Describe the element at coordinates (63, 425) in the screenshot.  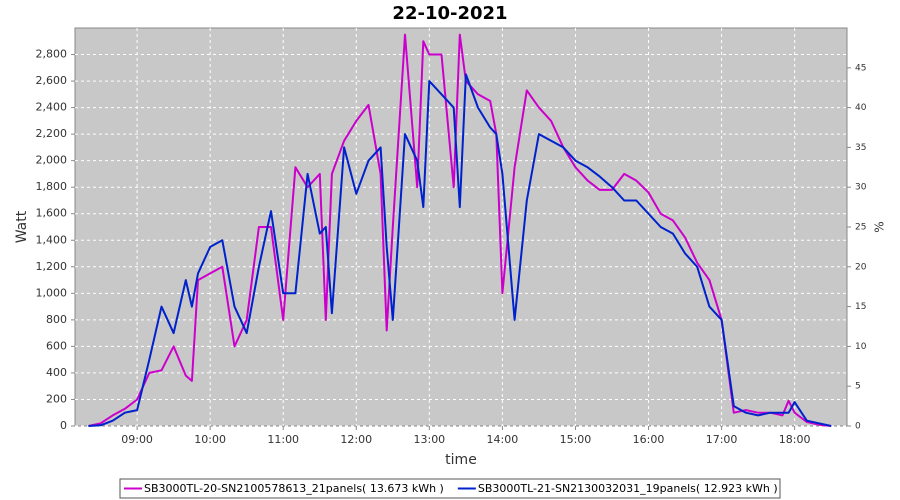
I see `y-tick-label: 0` at that location.